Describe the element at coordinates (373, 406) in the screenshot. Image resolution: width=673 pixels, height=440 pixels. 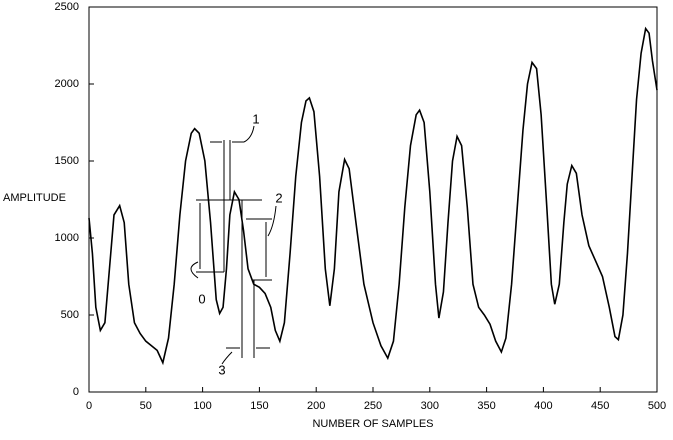
I see `x-tick-label: 250` at that location.